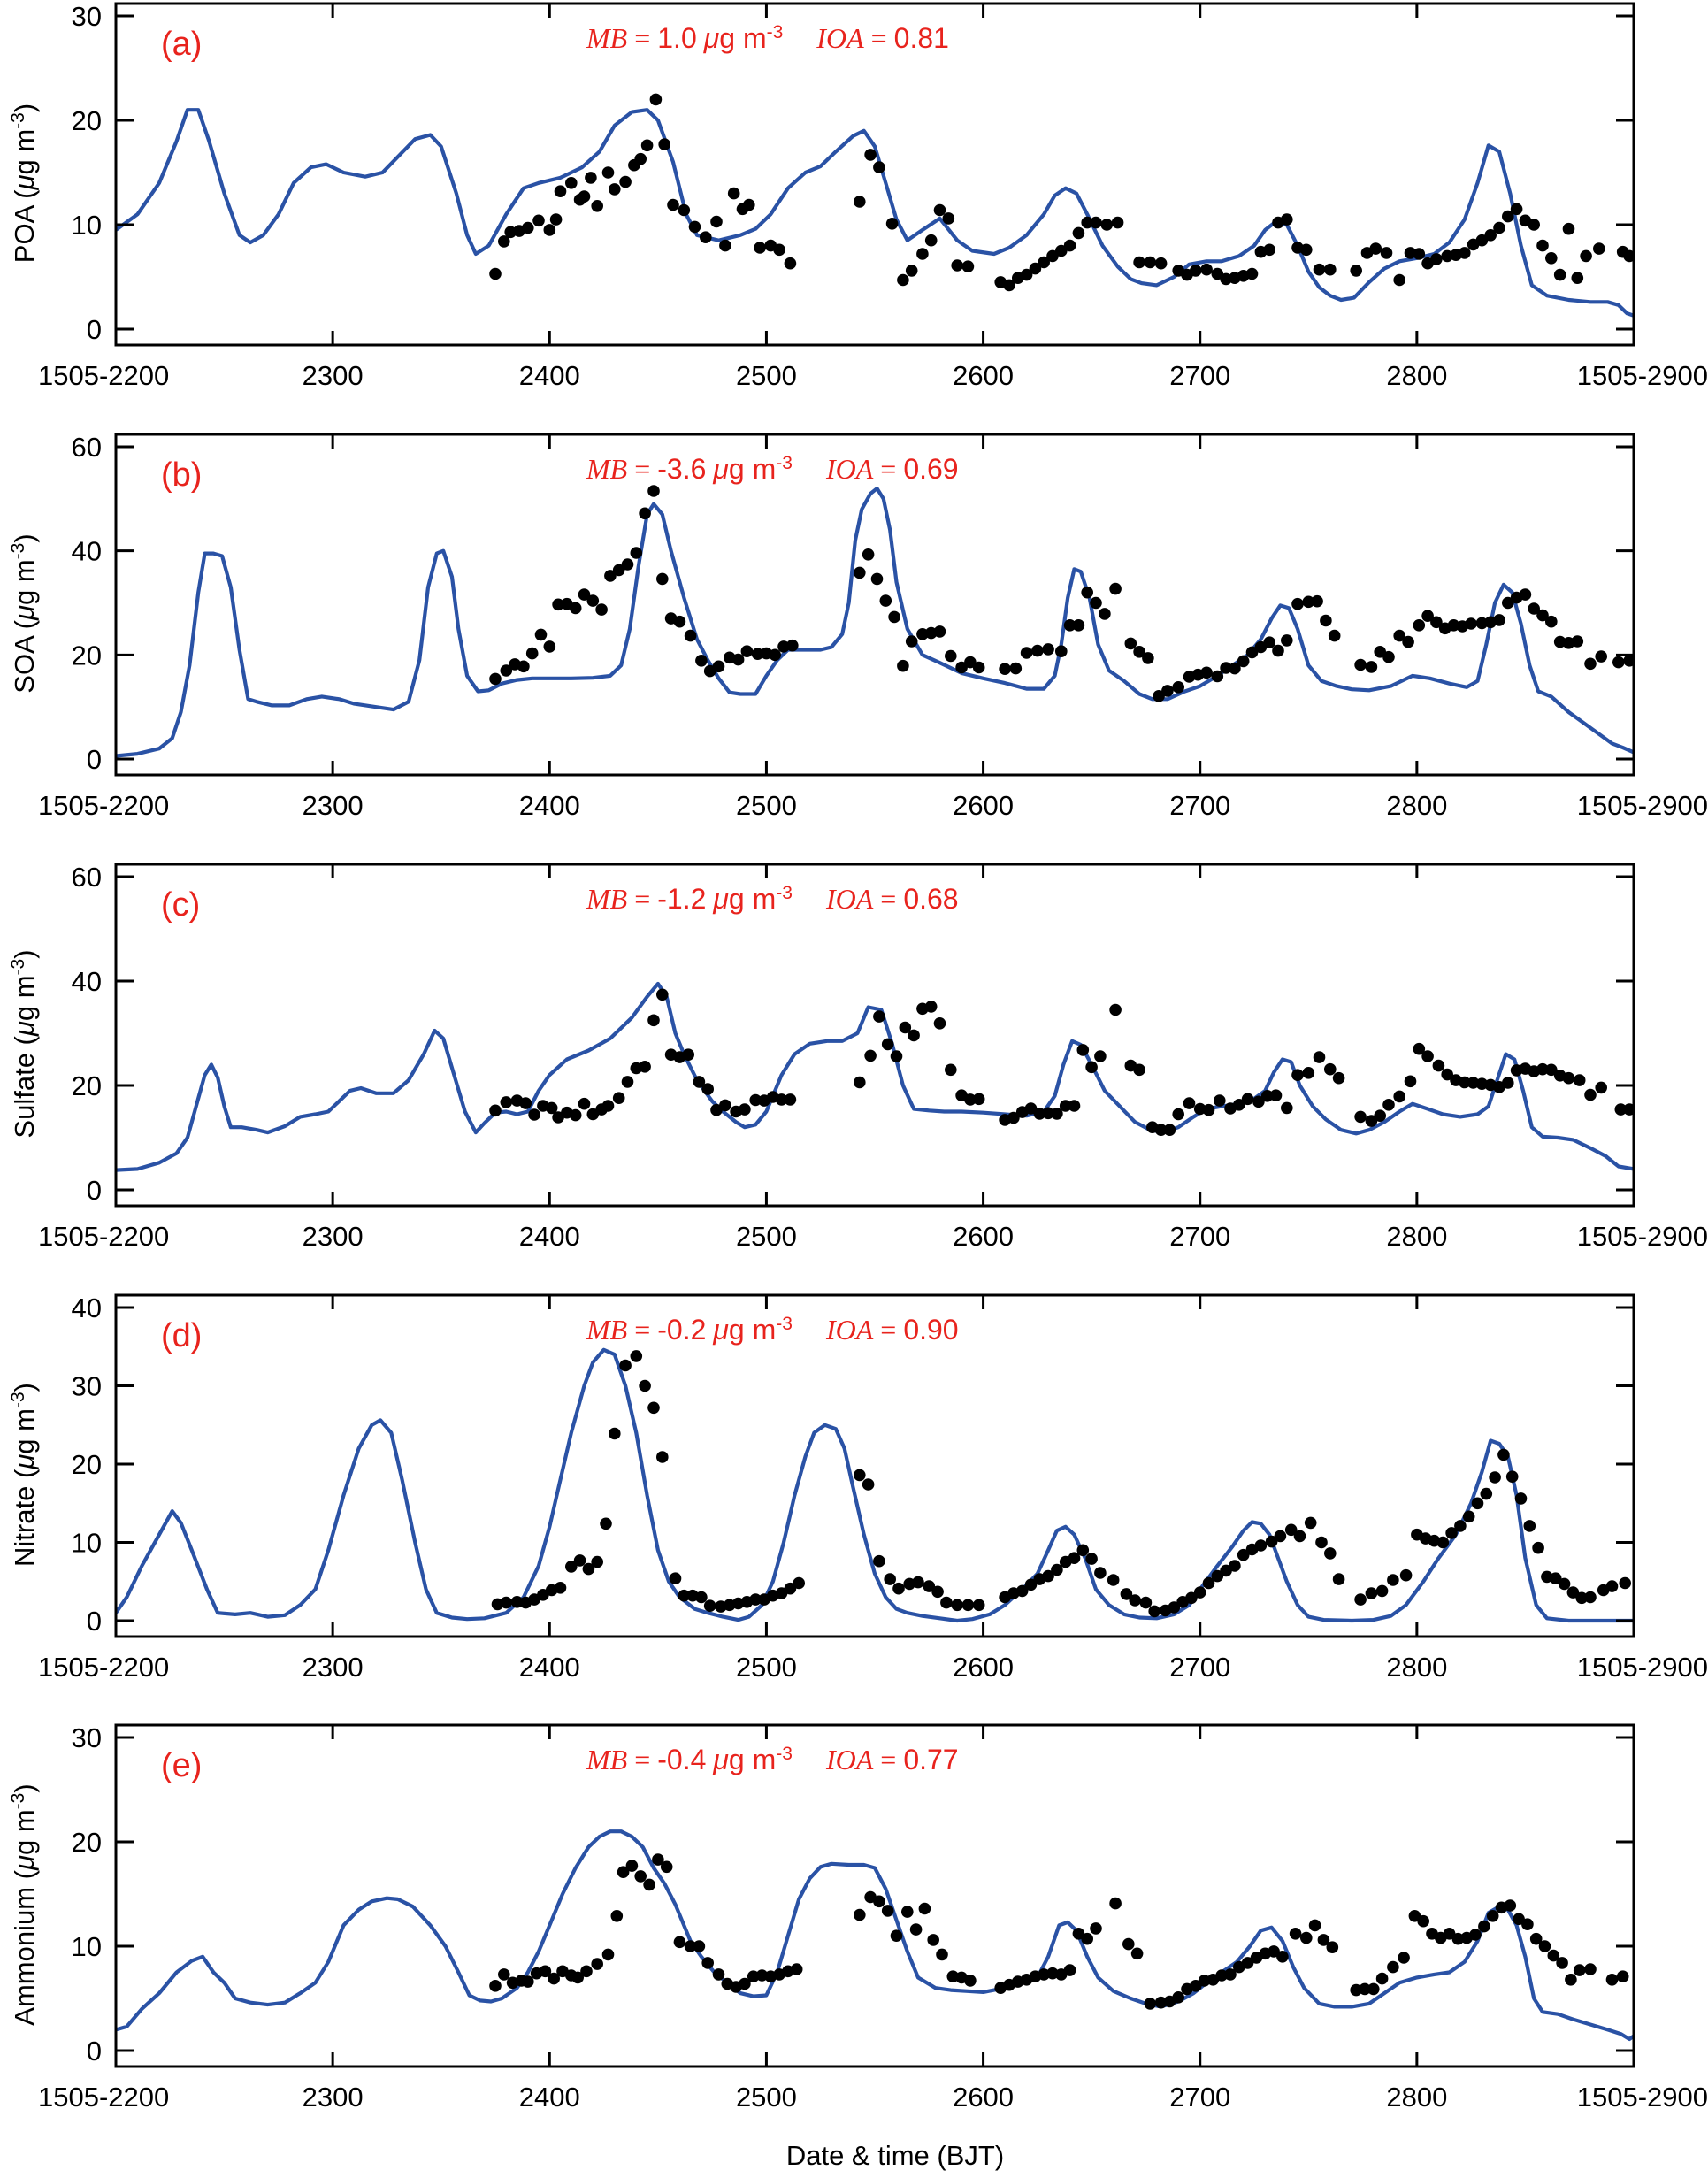 This screenshot has height=2178, width=1708. Describe the element at coordinates (850, 899) in the screenshot. I see `ioa-label: IOA` at that location.